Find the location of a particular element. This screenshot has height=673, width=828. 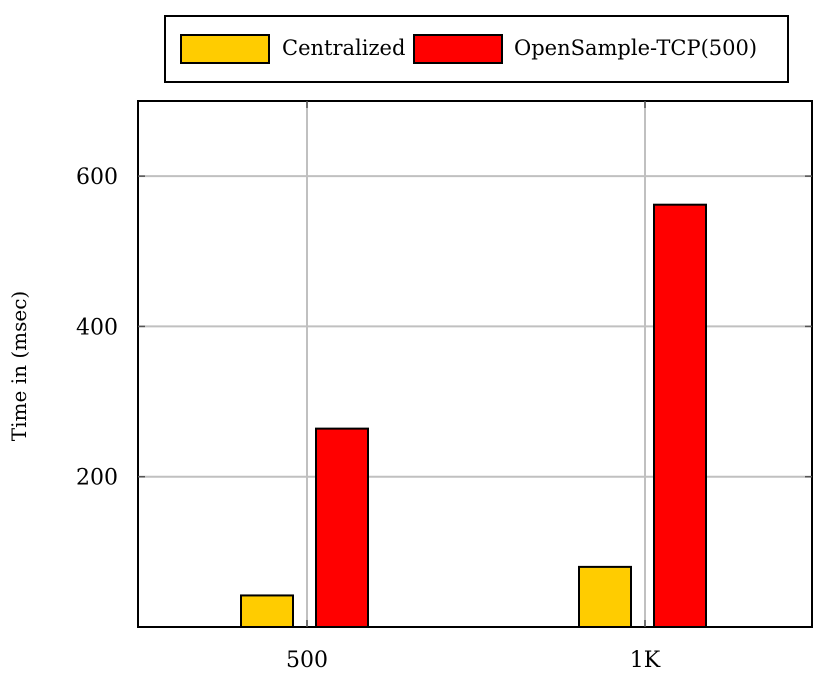

legend: Centralized OpenSample-TCP(500) is located at coordinates (476, 49).